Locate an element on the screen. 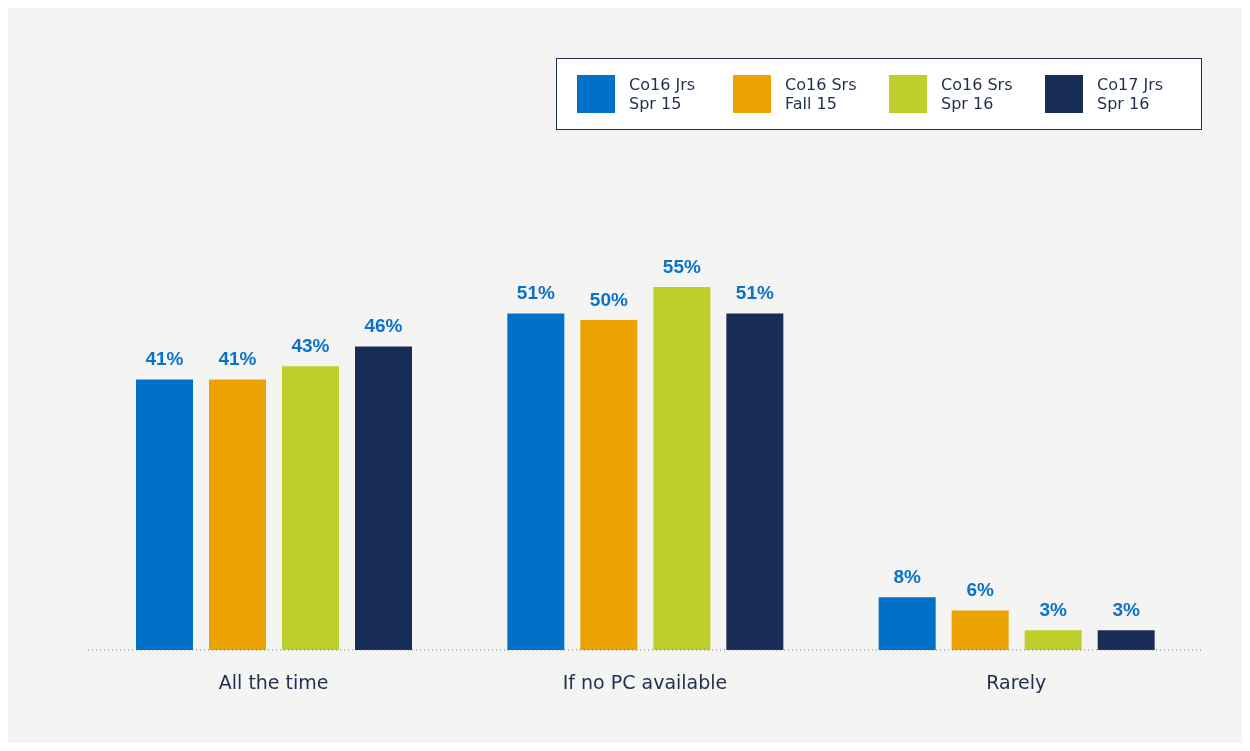 This screenshot has height=751, width=1250. data-label: 50% is located at coordinates (608, 299).